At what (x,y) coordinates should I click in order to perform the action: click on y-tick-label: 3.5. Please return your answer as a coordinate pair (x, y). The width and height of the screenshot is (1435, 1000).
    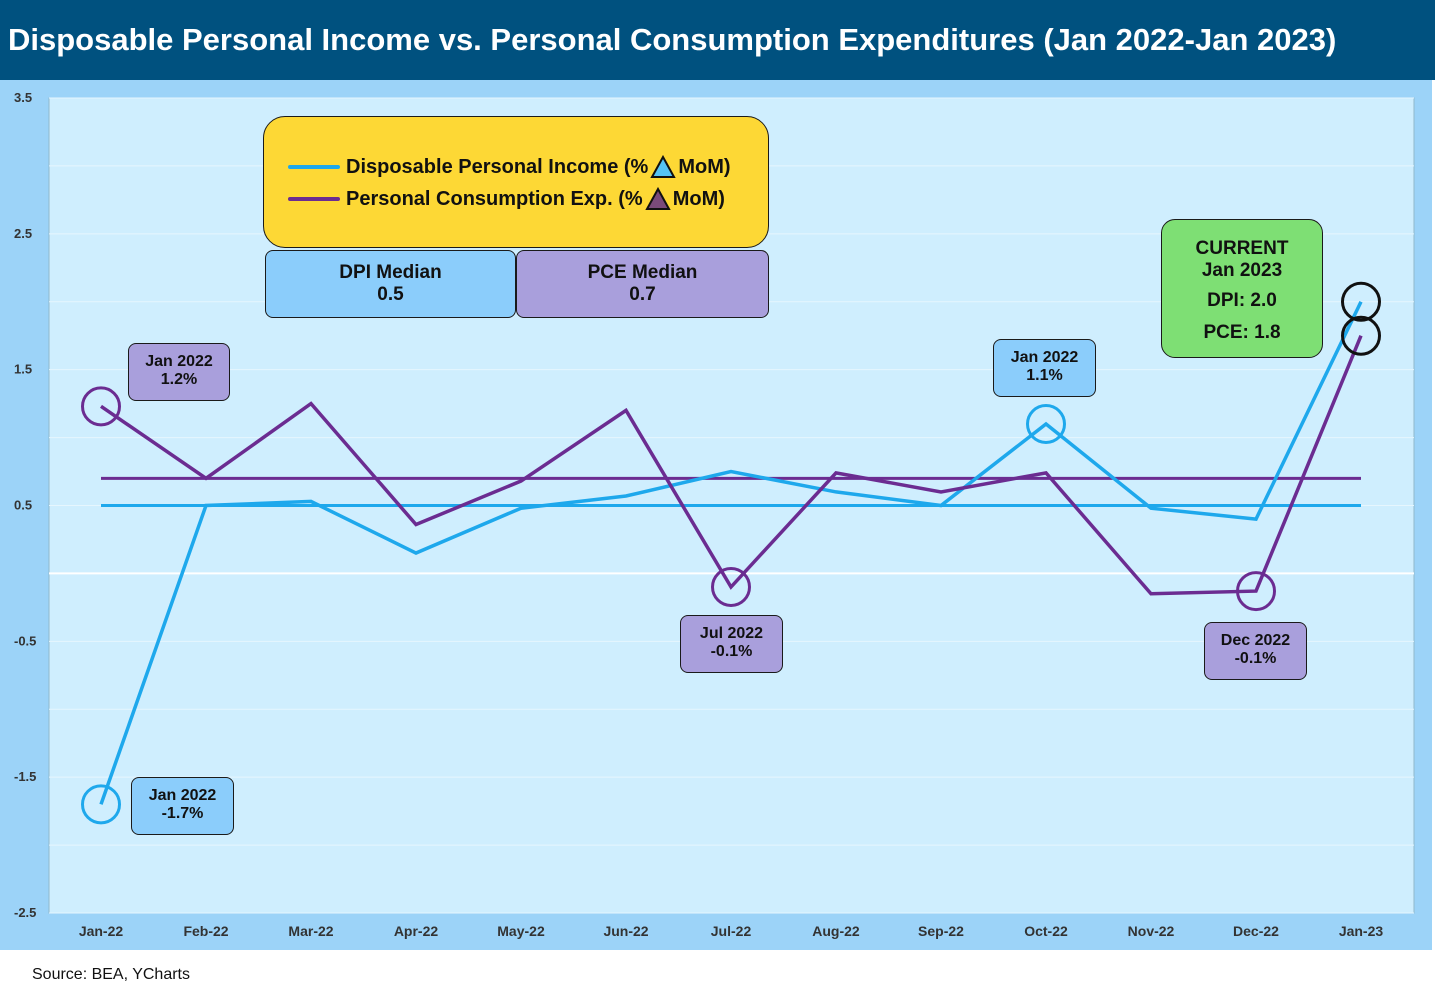
    Looking at the image, I should click on (23, 97).